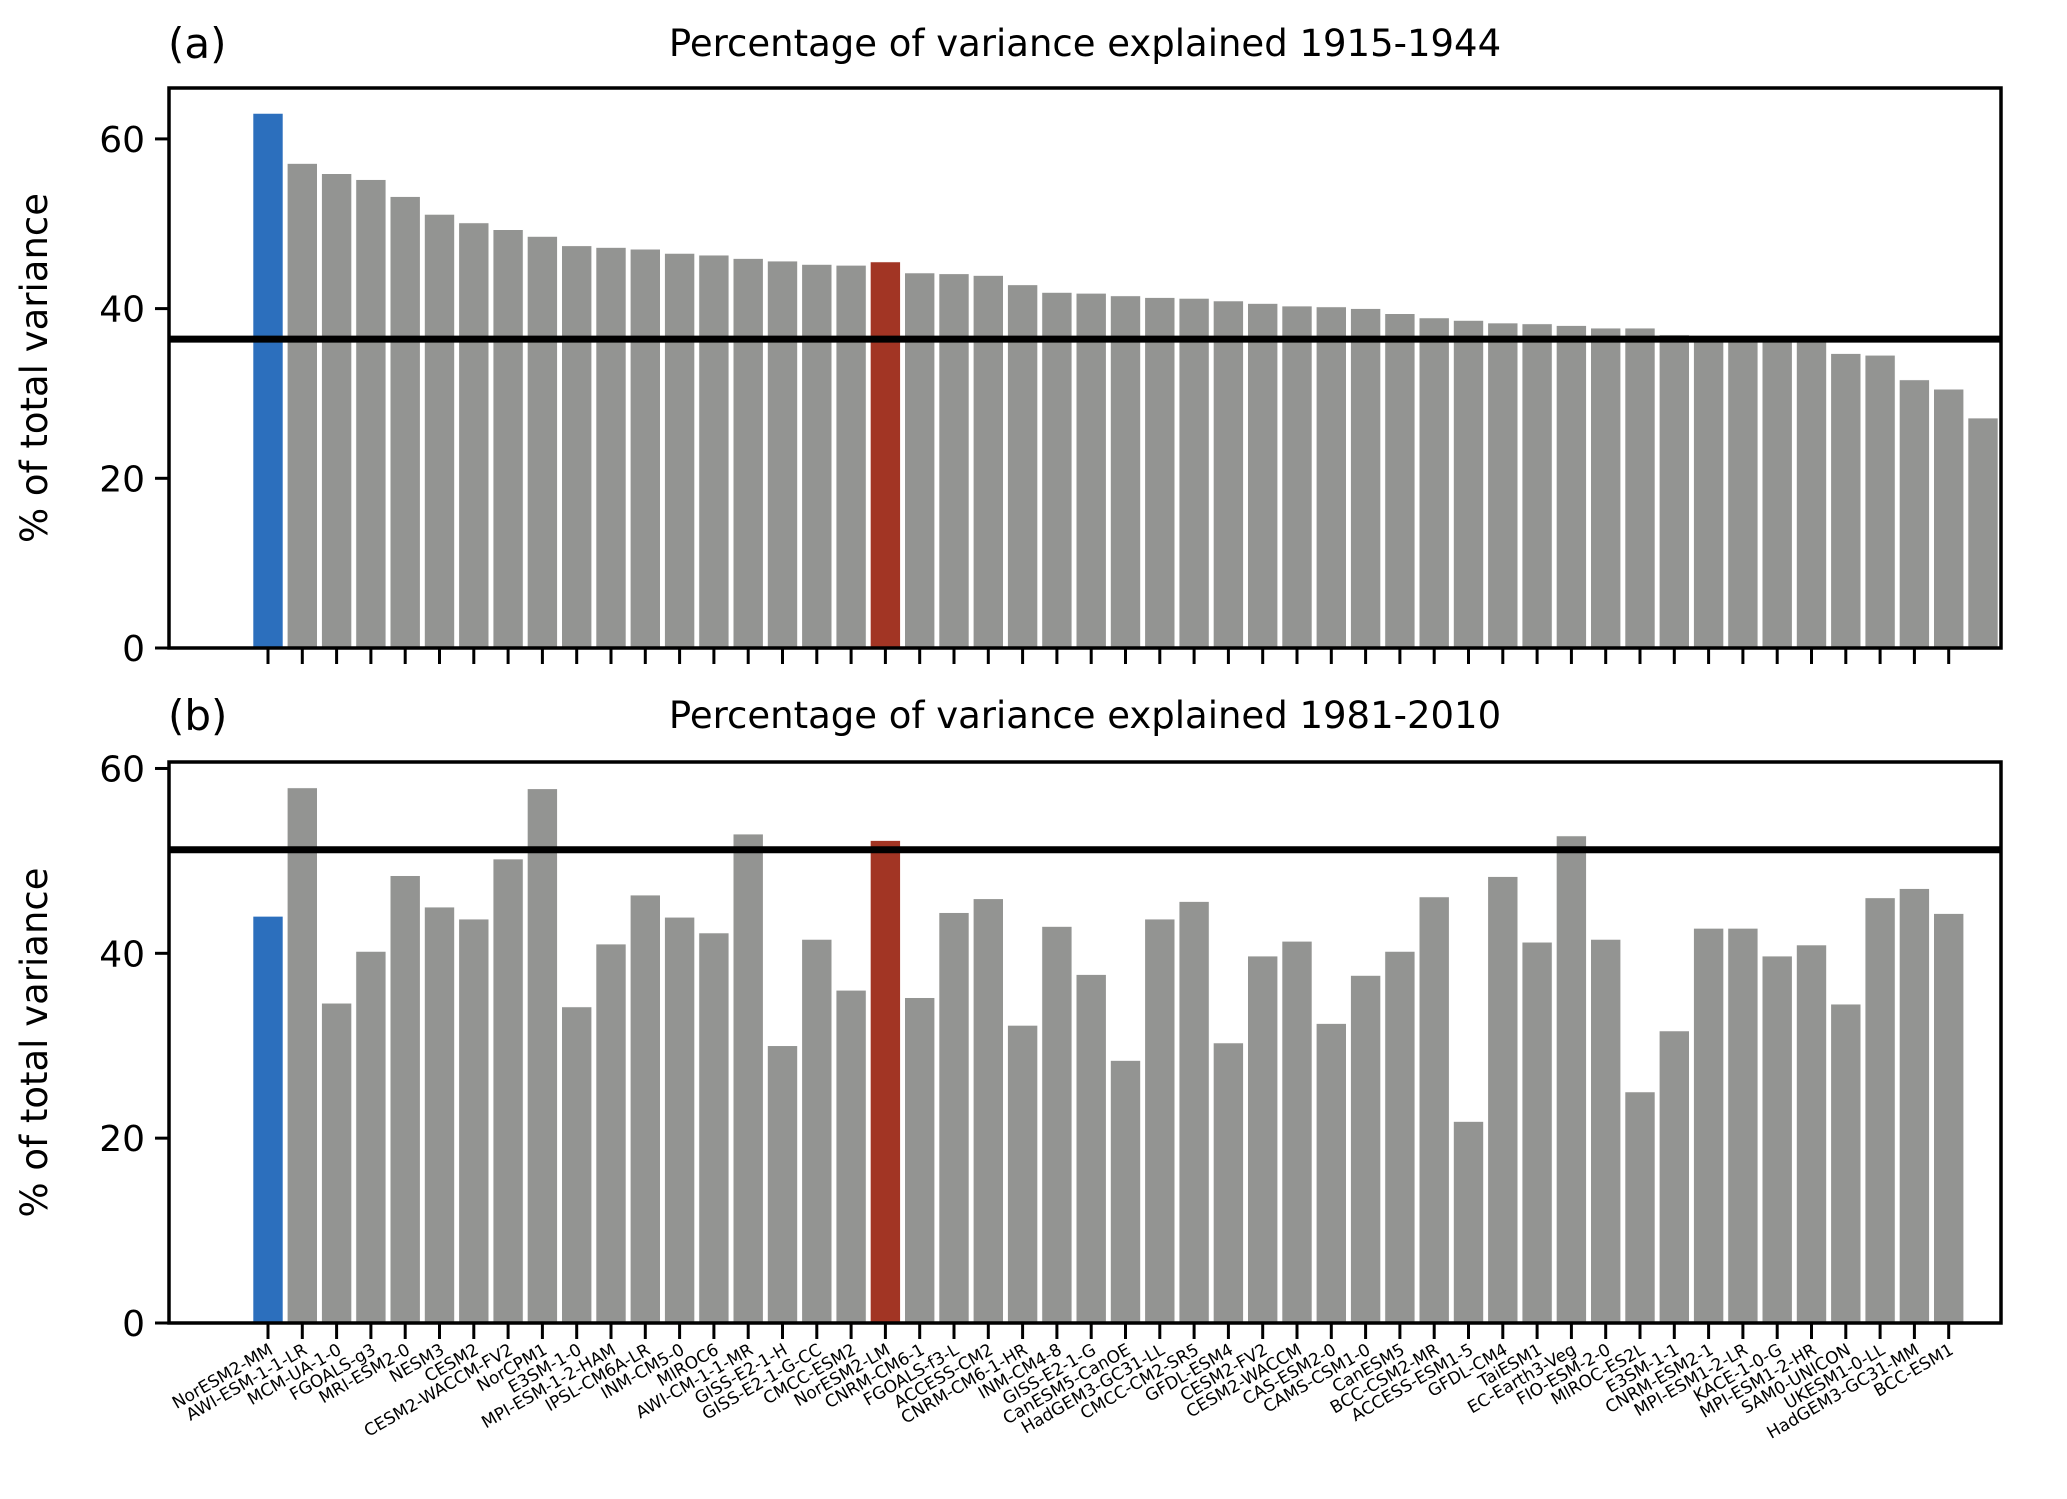  Describe the element at coordinates (34, 1042) in the screenshot. I see `panel-b-ylabel: % of total variance` at that location.